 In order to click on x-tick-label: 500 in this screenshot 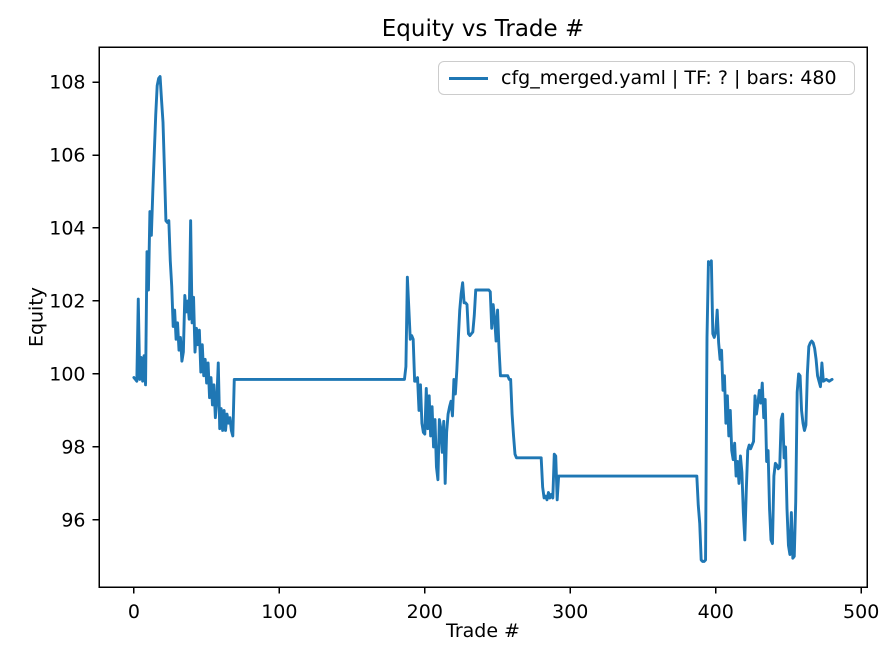, I will do `click(861, 612)`.